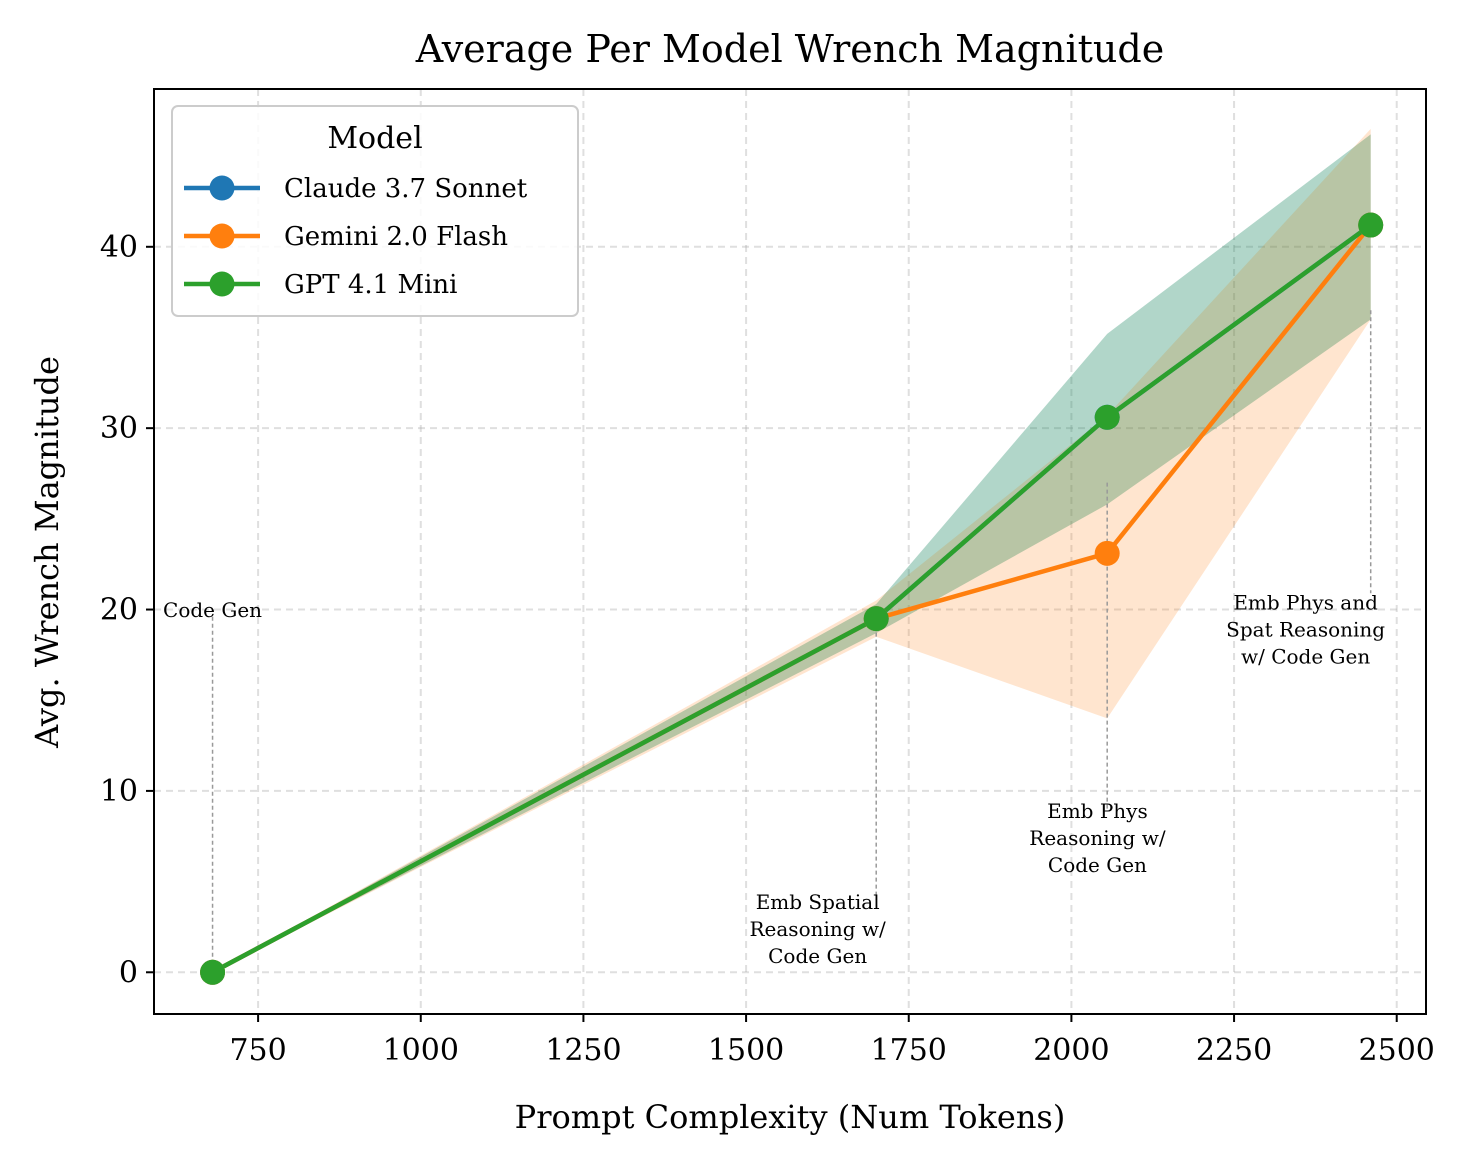  What do you see at coordinates (406, 189) in the screenshot?
I see `legend-label: Claude 3.7 Sonnet` at bounding box center [406, 189].